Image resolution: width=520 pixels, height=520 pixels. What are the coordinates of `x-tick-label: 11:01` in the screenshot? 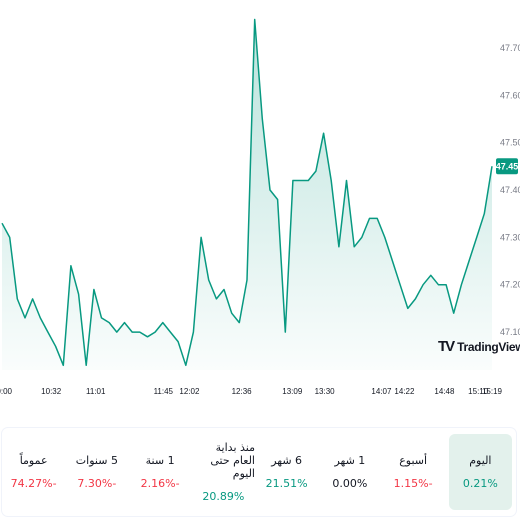 It's located at (96, 391).